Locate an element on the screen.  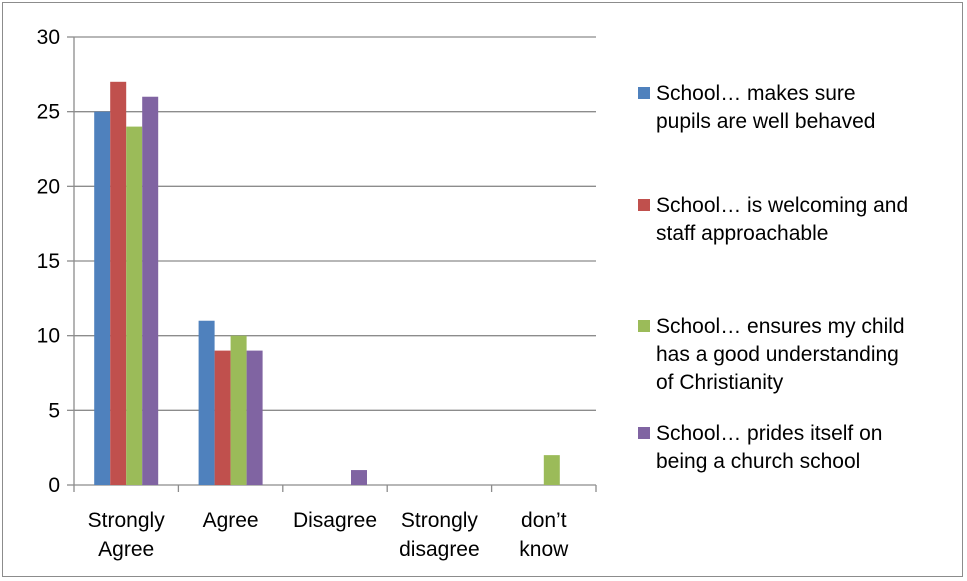
x-tick-label: Strongly disagree is located at coordinates (439, 535).